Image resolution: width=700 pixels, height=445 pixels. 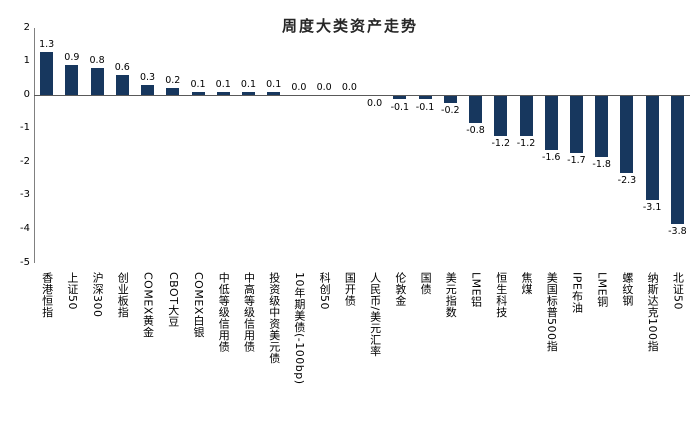 I want to click on x-axis-category-label: IPE布油, so click(x=577, y=293).